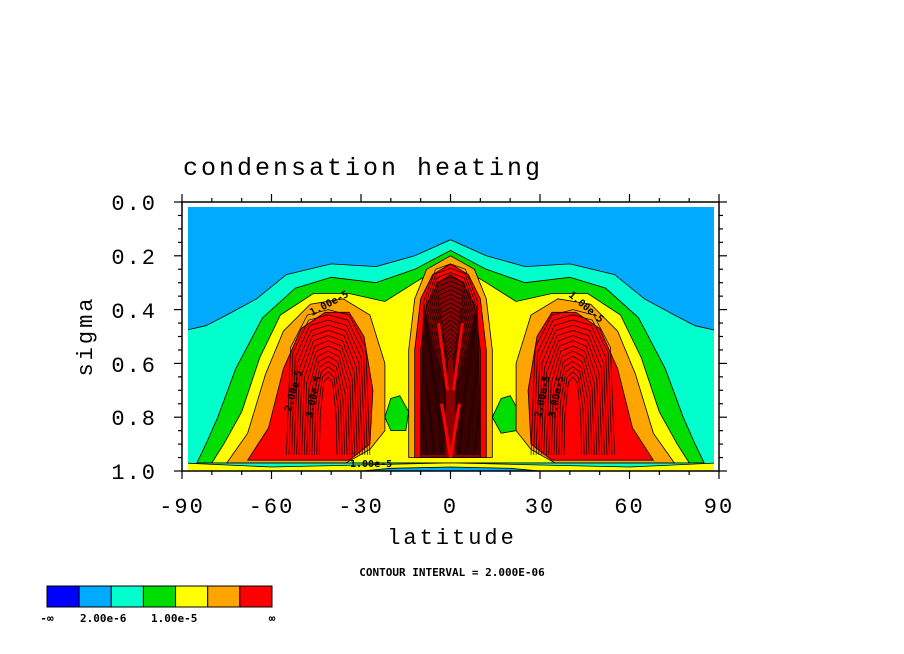 The height and width of the screenshot is (654, 904). What do you see at coordinates (371, 464) in the screenshot?
I see `contour-label: 1.00e-5` at bounding box center [371, 464].